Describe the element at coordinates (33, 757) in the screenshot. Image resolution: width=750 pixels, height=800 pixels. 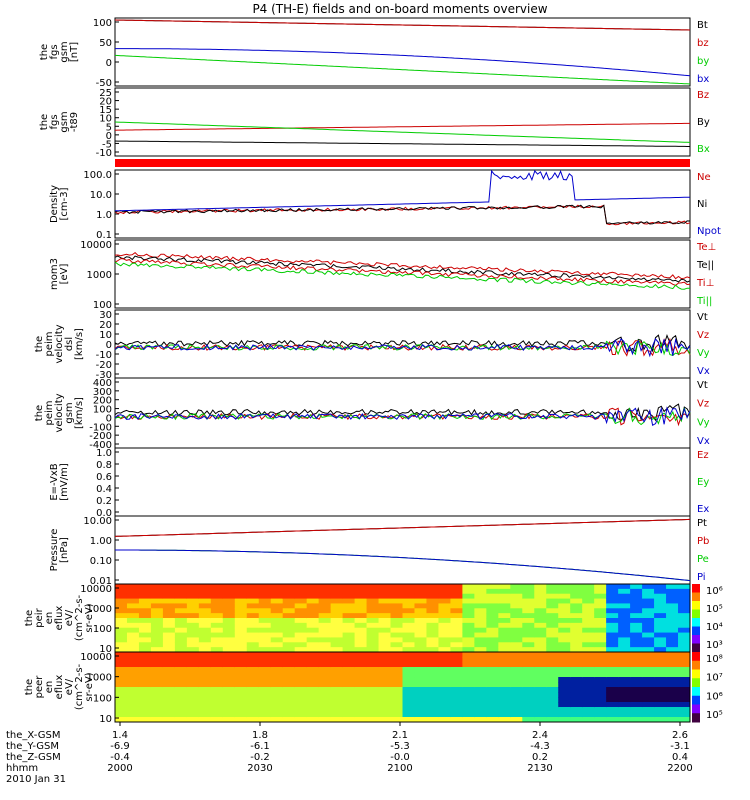
I see `x-row-label-2: the_Z-GSM` at that location.